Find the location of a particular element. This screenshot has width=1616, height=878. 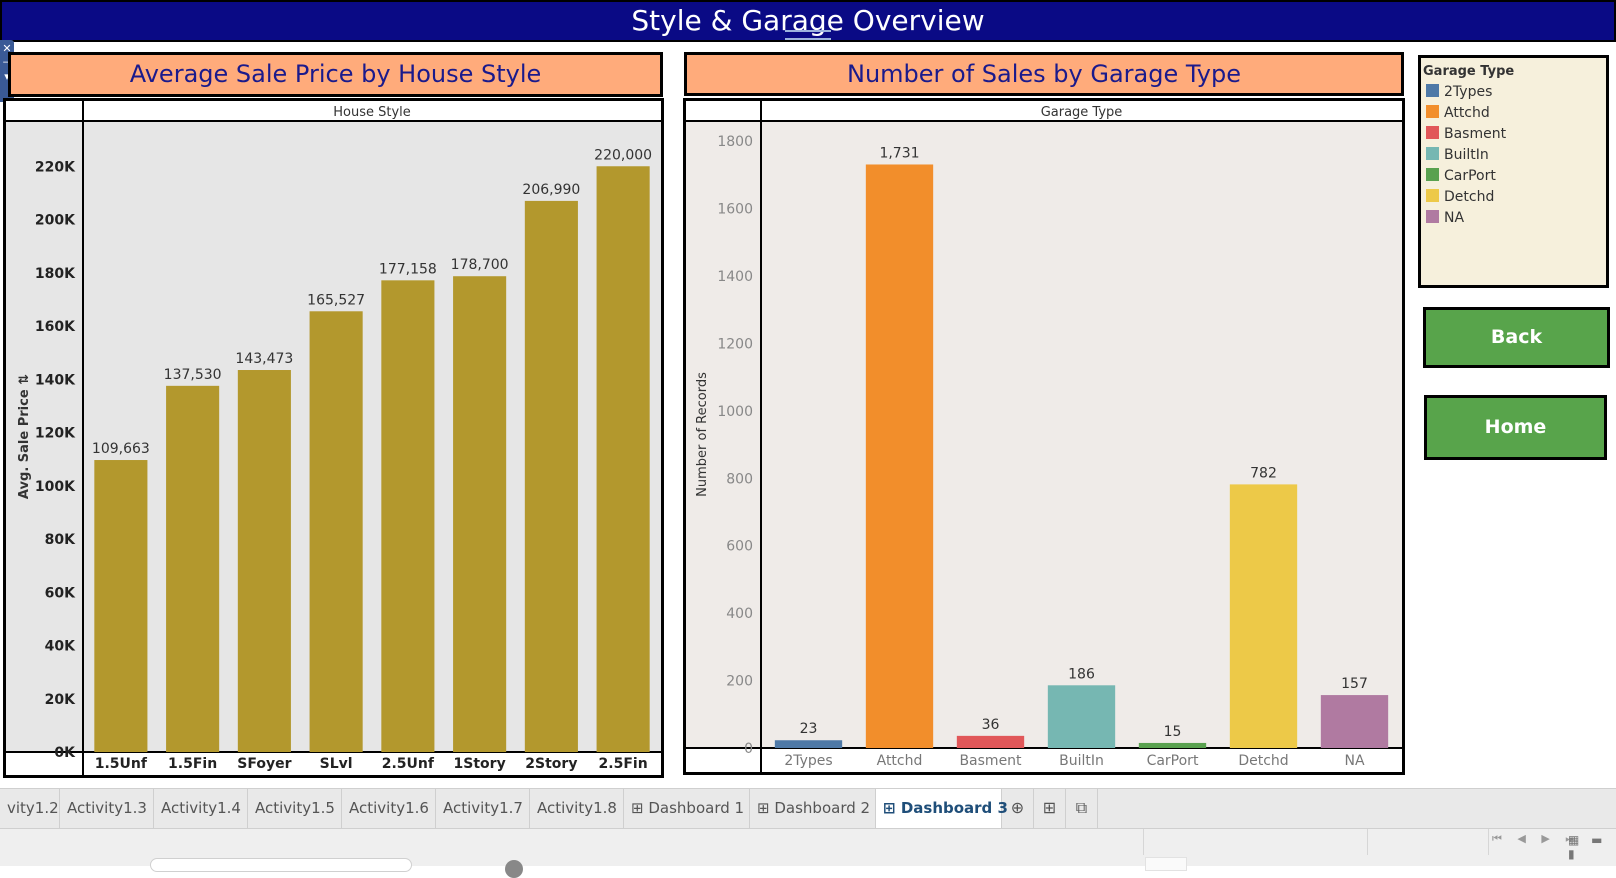

legend-item: CarPort is located at coordinates (1461, 177).